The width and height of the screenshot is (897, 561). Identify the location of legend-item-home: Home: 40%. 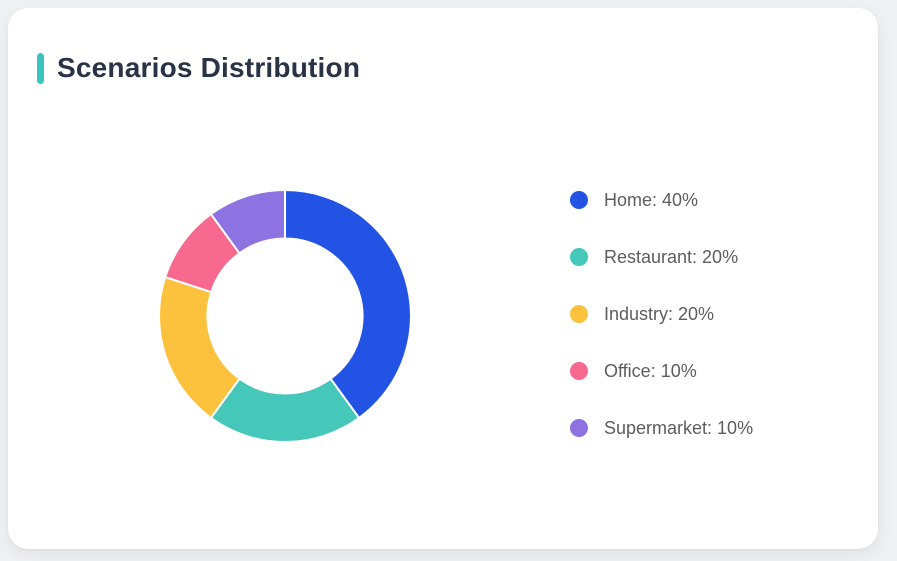
(661, 200).